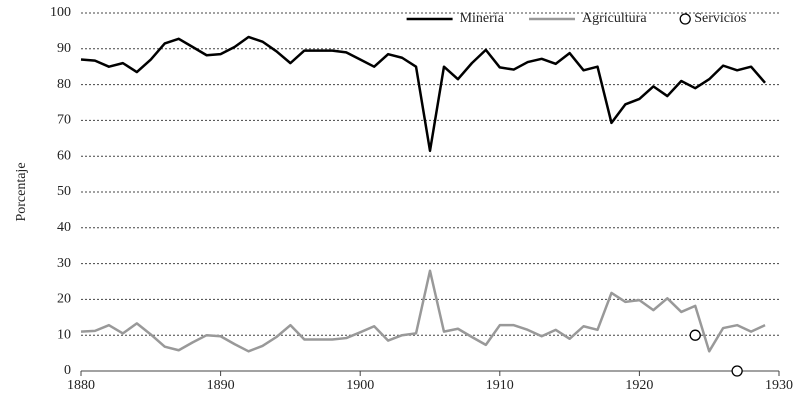 Image resolution: width=796 pixels, height=405 pixels. What do you see at coordinates (720, 18) in the screenshot?
I see `legend-label: Servicios` at bounding box center [720, 18].